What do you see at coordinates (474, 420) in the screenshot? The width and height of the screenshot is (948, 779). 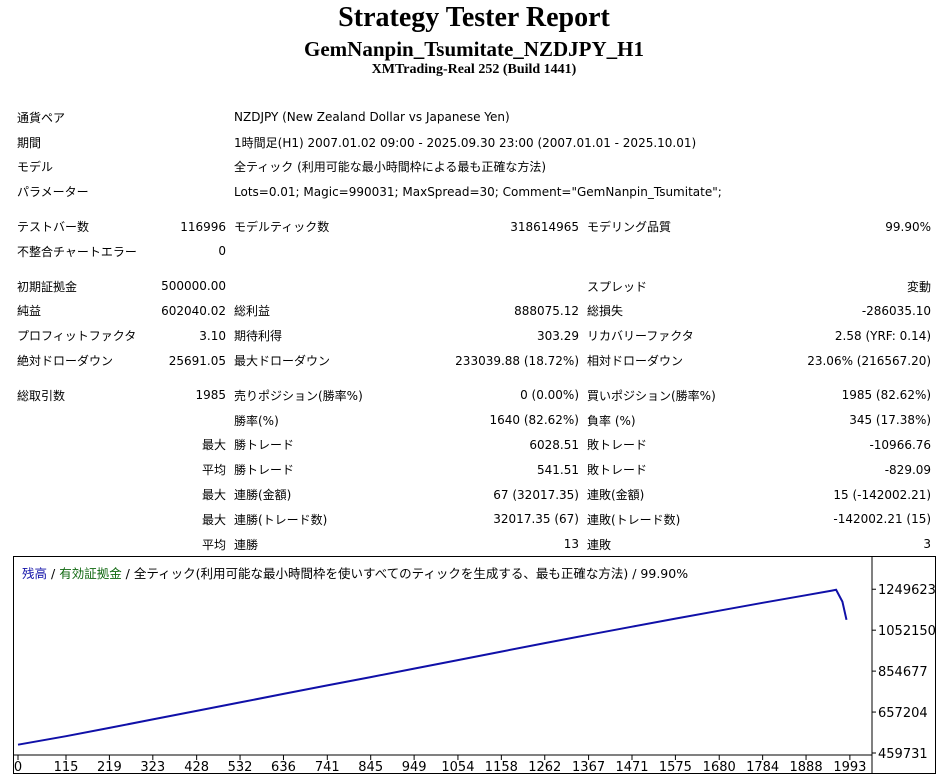 I see `row-winrate: 勝率(%) 1640 (82.62%) 負率 (%) 345 (17.38%)` at bounding box center [474, 420].